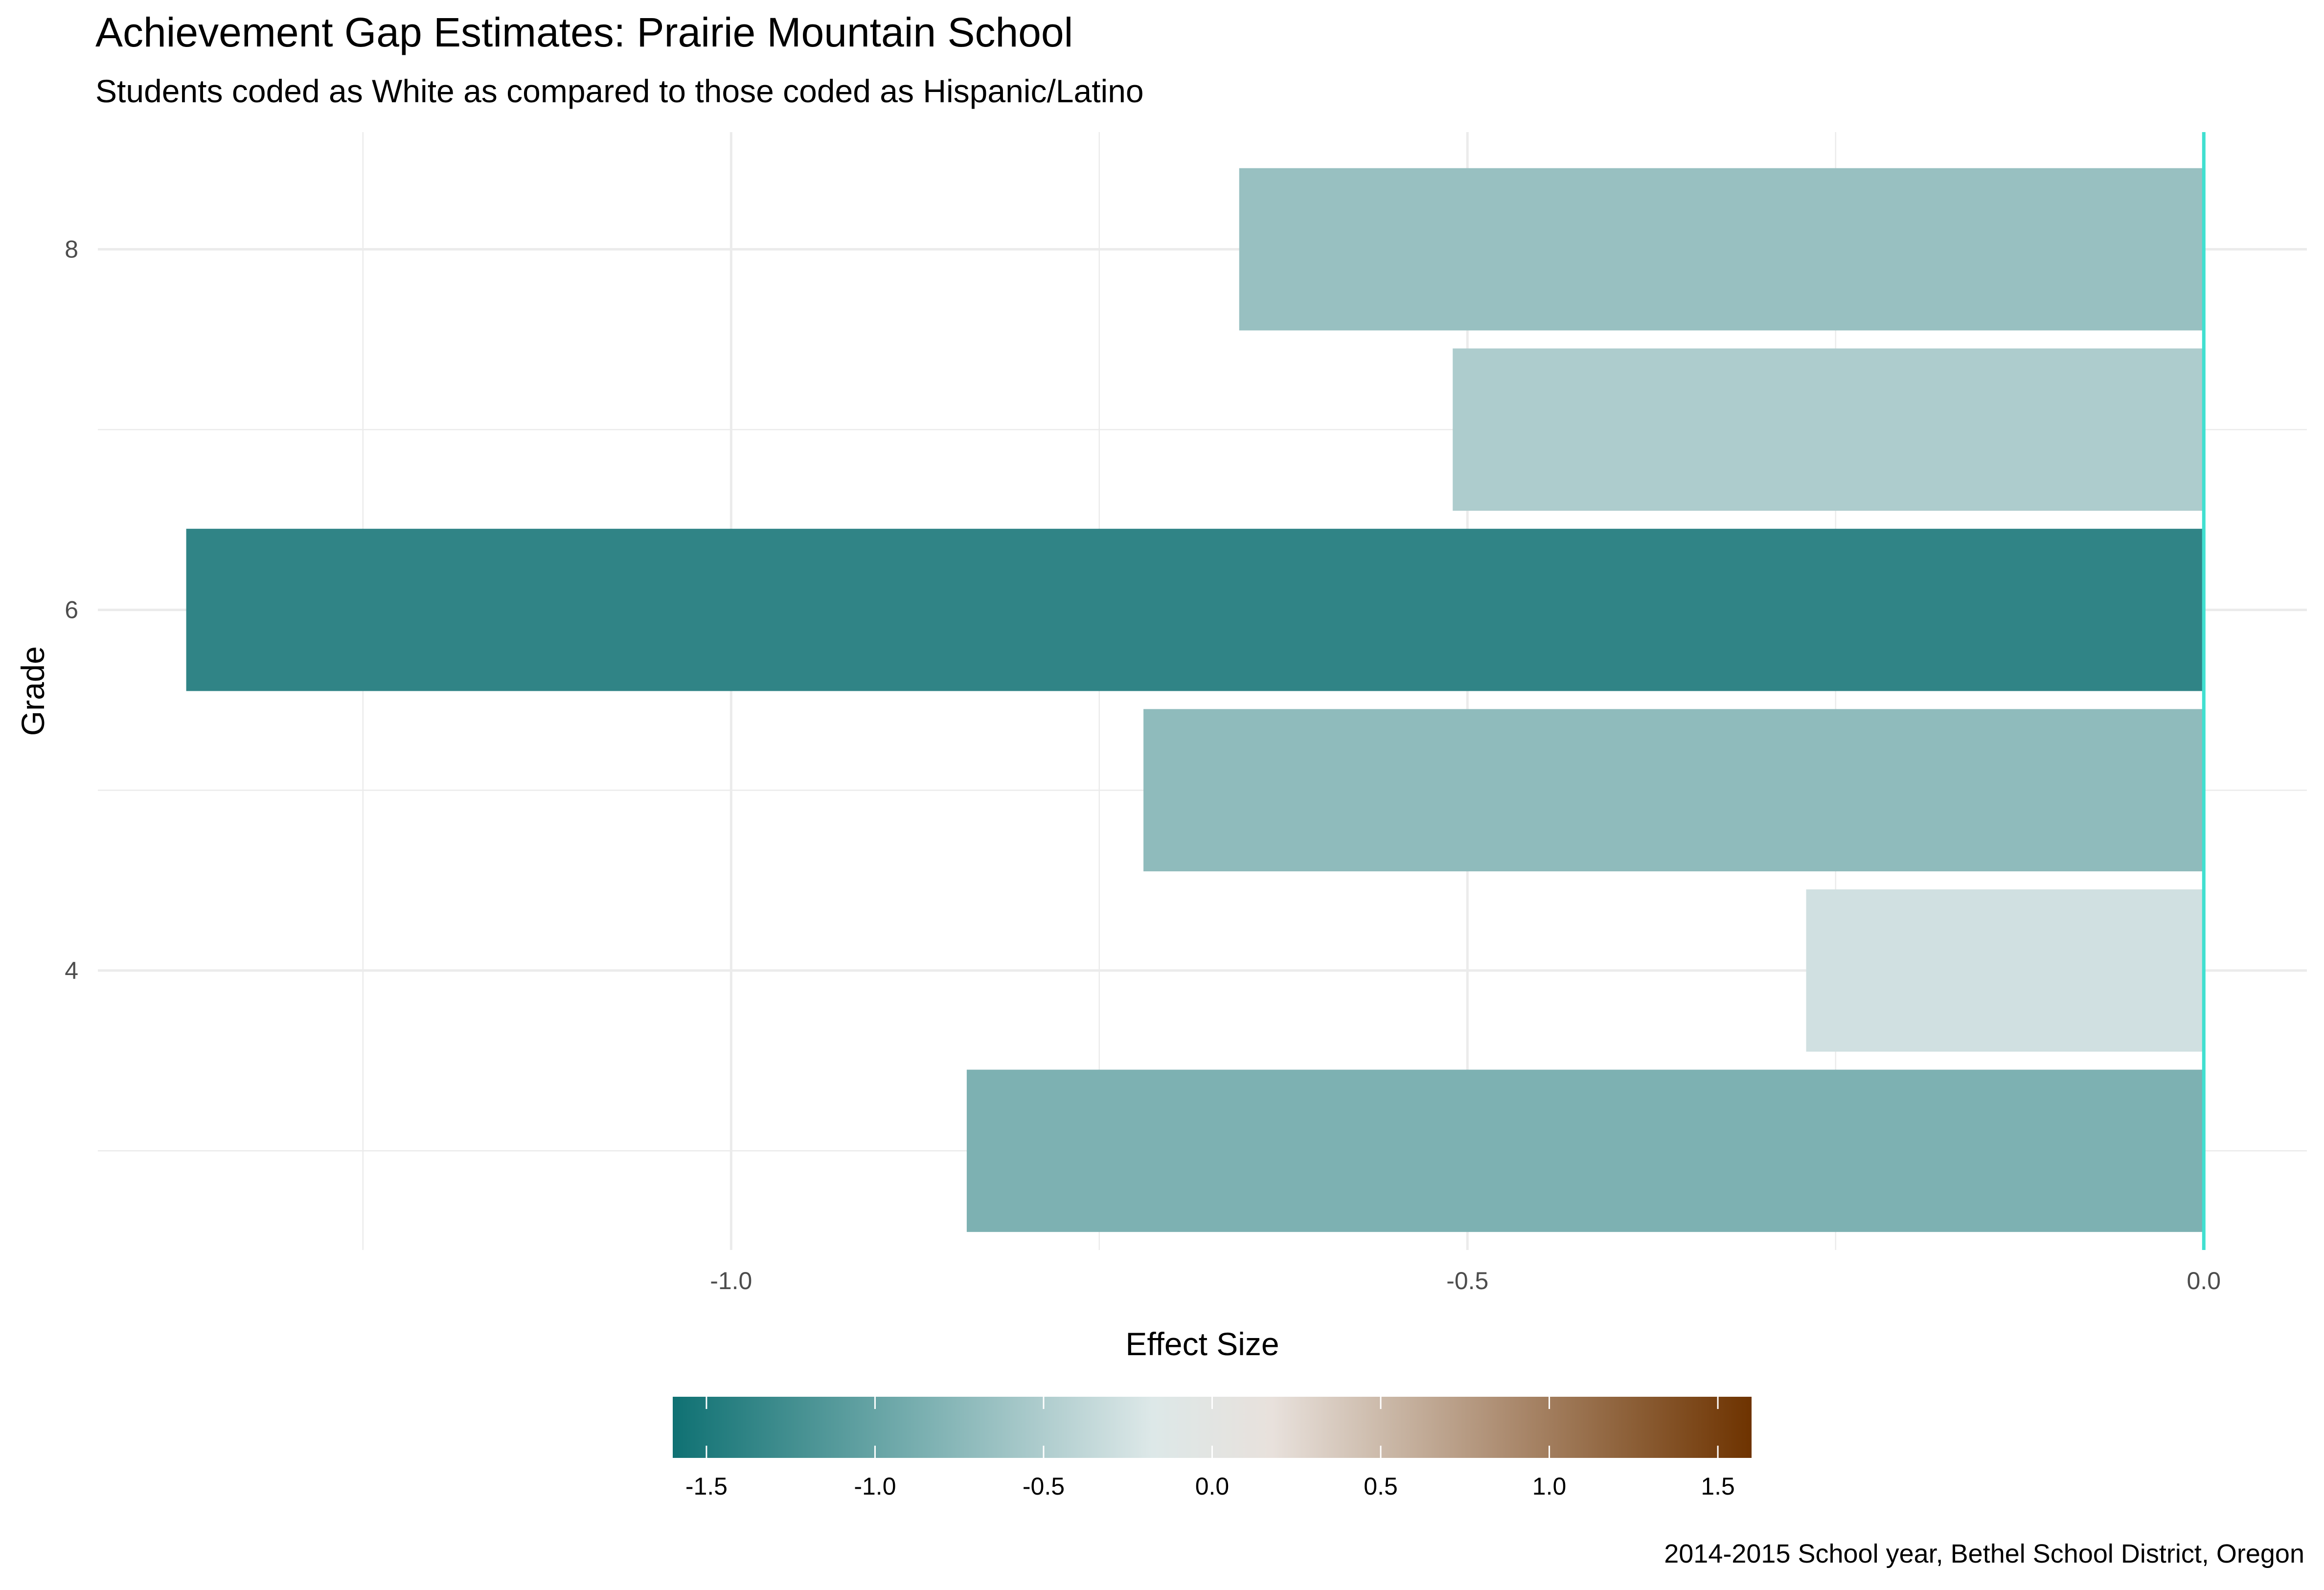 The image size is (2324, 1590). What do you see at coordinates (1381, 1486) in the screenshot?
I see `colorbar-tick-label: 0.5` at bounding box center [1381, 1486].